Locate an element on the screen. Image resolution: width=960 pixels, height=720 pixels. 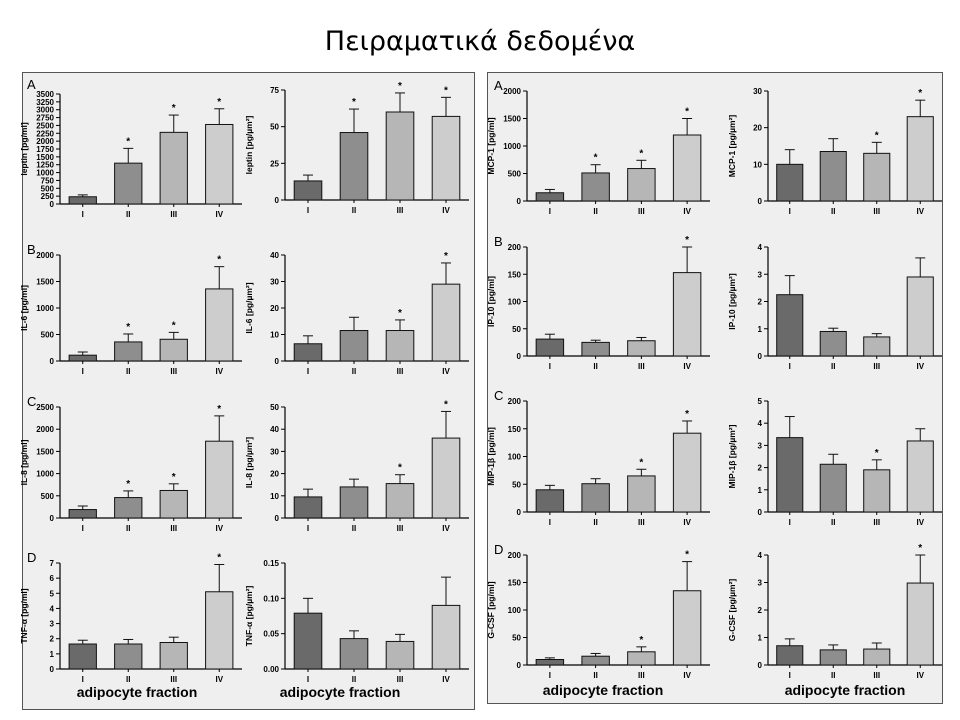
y-tick-label: 1000 is located at coordinates (45, 474).